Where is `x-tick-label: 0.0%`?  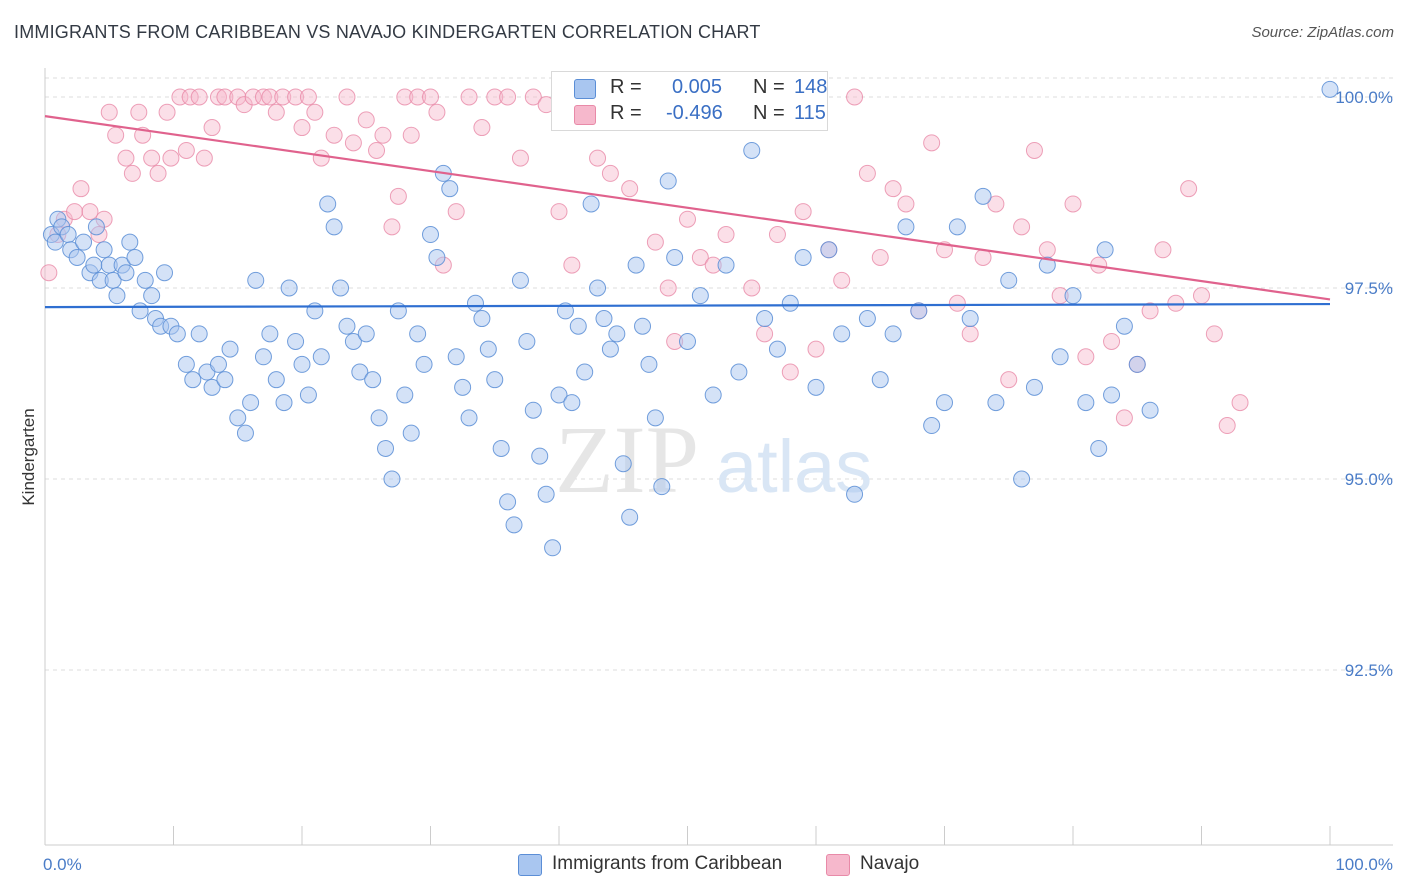
x-tick-label: 0.0% is located at coordinates (62, 864).